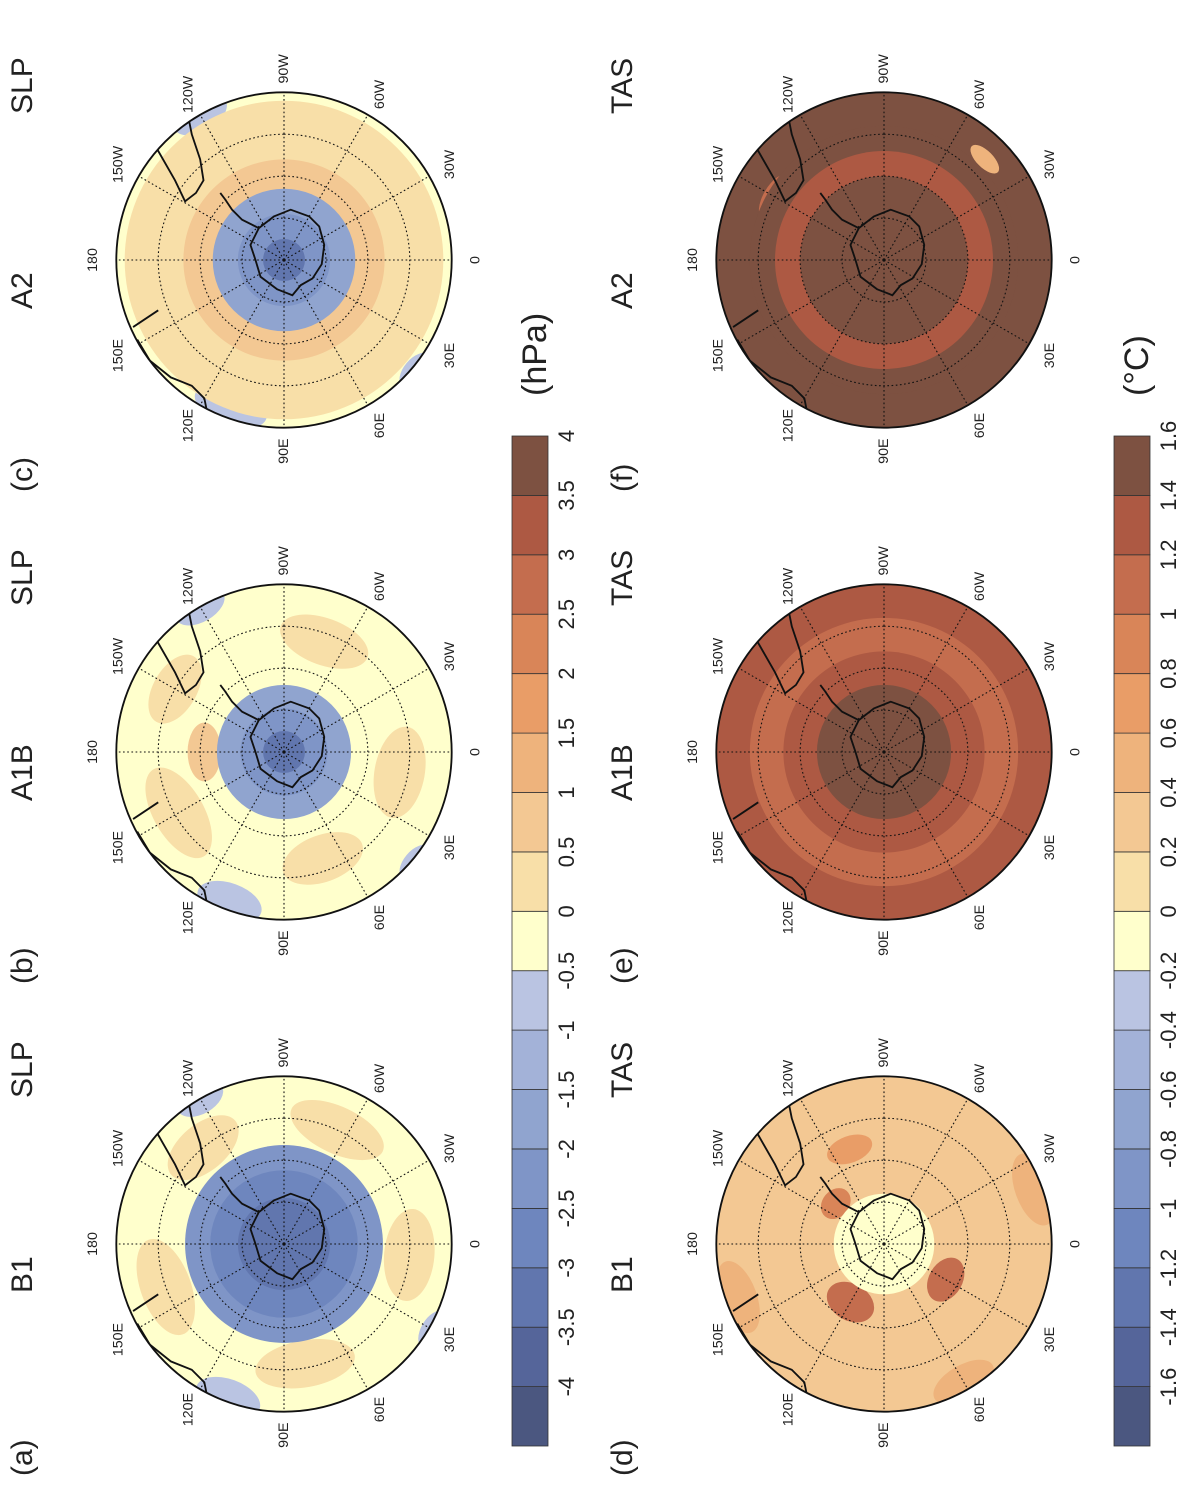  I want to click on panel-header: (c) A2 SLP, so click(26, 264).